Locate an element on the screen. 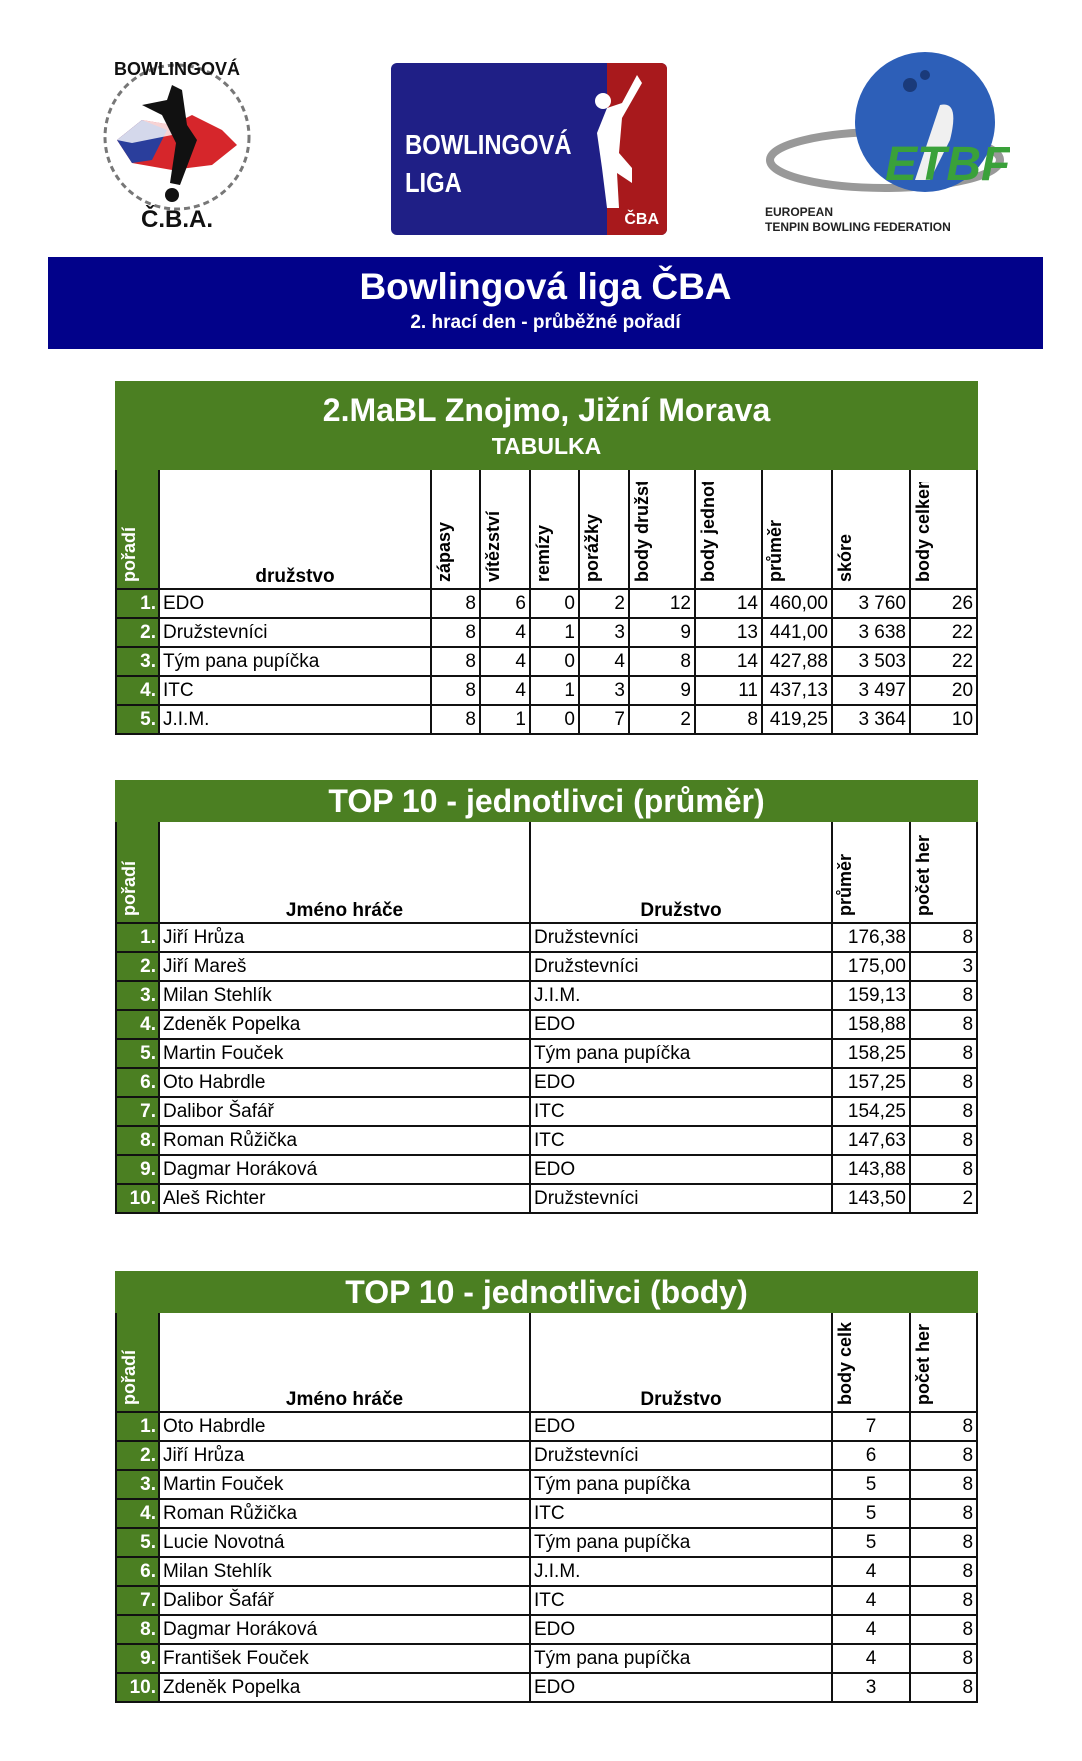 This screenshot has height=1761, width=1082. table-cell: EDO is located at coordinates (681, 1082).